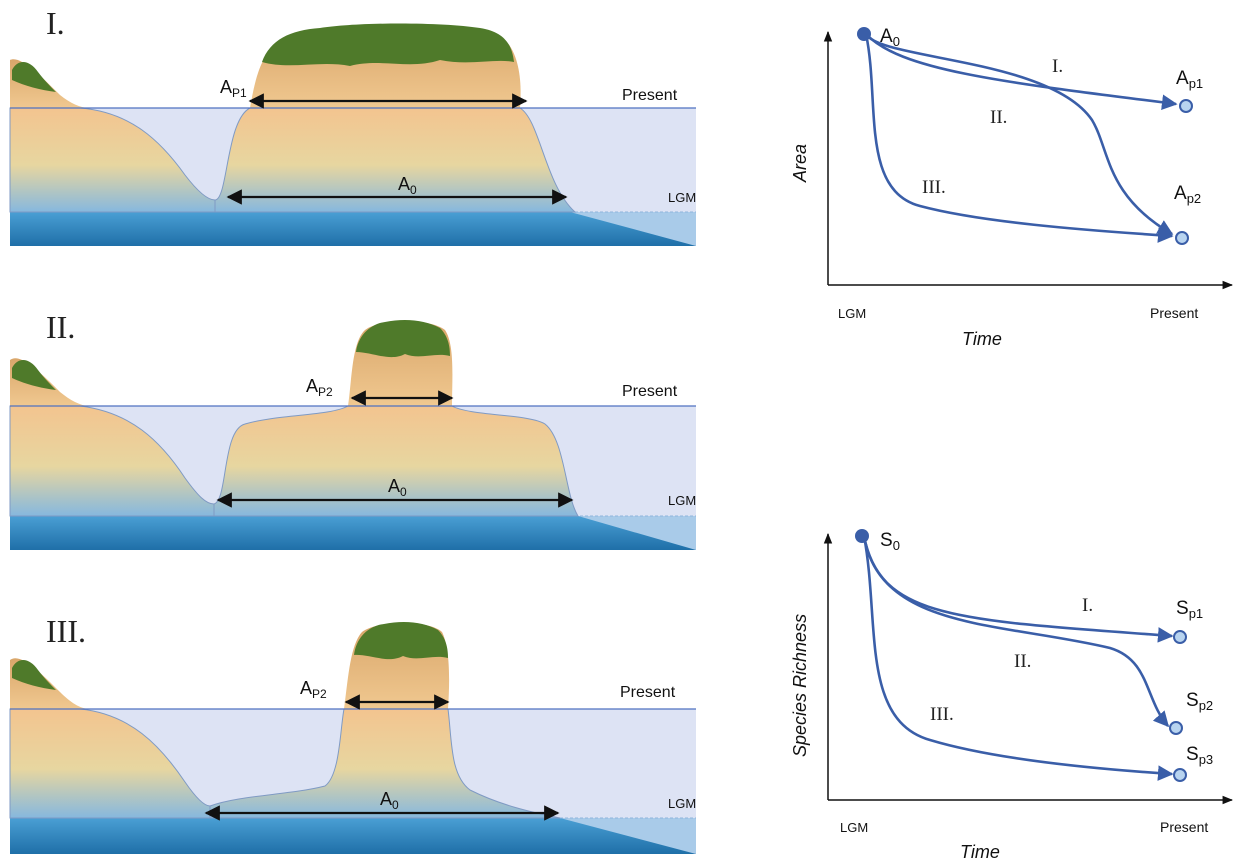 This screenshot has height=862, width=1241. What do you see at coordinates (55, 23) in the screenshot?
I see `panel-numeral: I.` at bounding box center [55, 23].